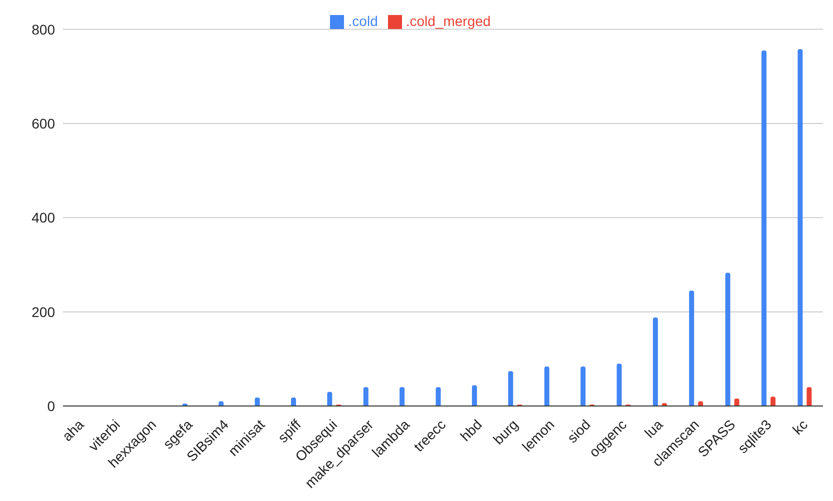  Describe the element at coordinates (72, 430) in the screenshot. I see `x-tick-label: aha` at that location.